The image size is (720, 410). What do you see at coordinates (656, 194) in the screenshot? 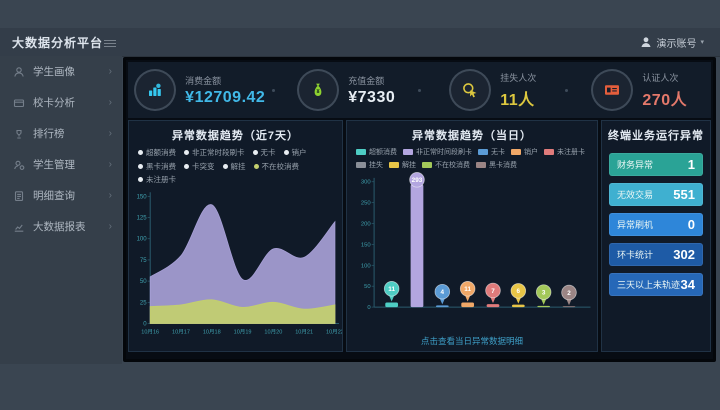
I see `stat-pill-2: 无效交易 551` at bounding box center [656, 194].